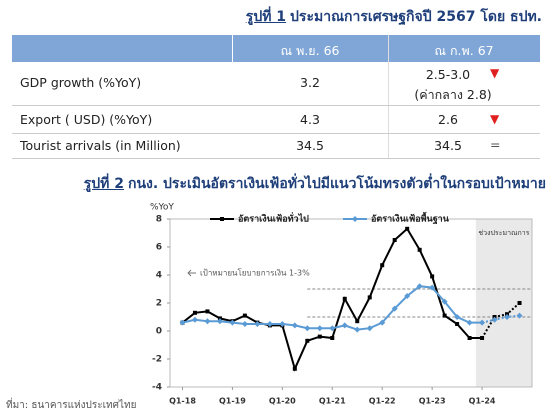  Describe the element at coordinates (410, 218) in the screenshot. I see `legend-label: อัตราเงินเฟ้อพื้นฐาน` at that location.